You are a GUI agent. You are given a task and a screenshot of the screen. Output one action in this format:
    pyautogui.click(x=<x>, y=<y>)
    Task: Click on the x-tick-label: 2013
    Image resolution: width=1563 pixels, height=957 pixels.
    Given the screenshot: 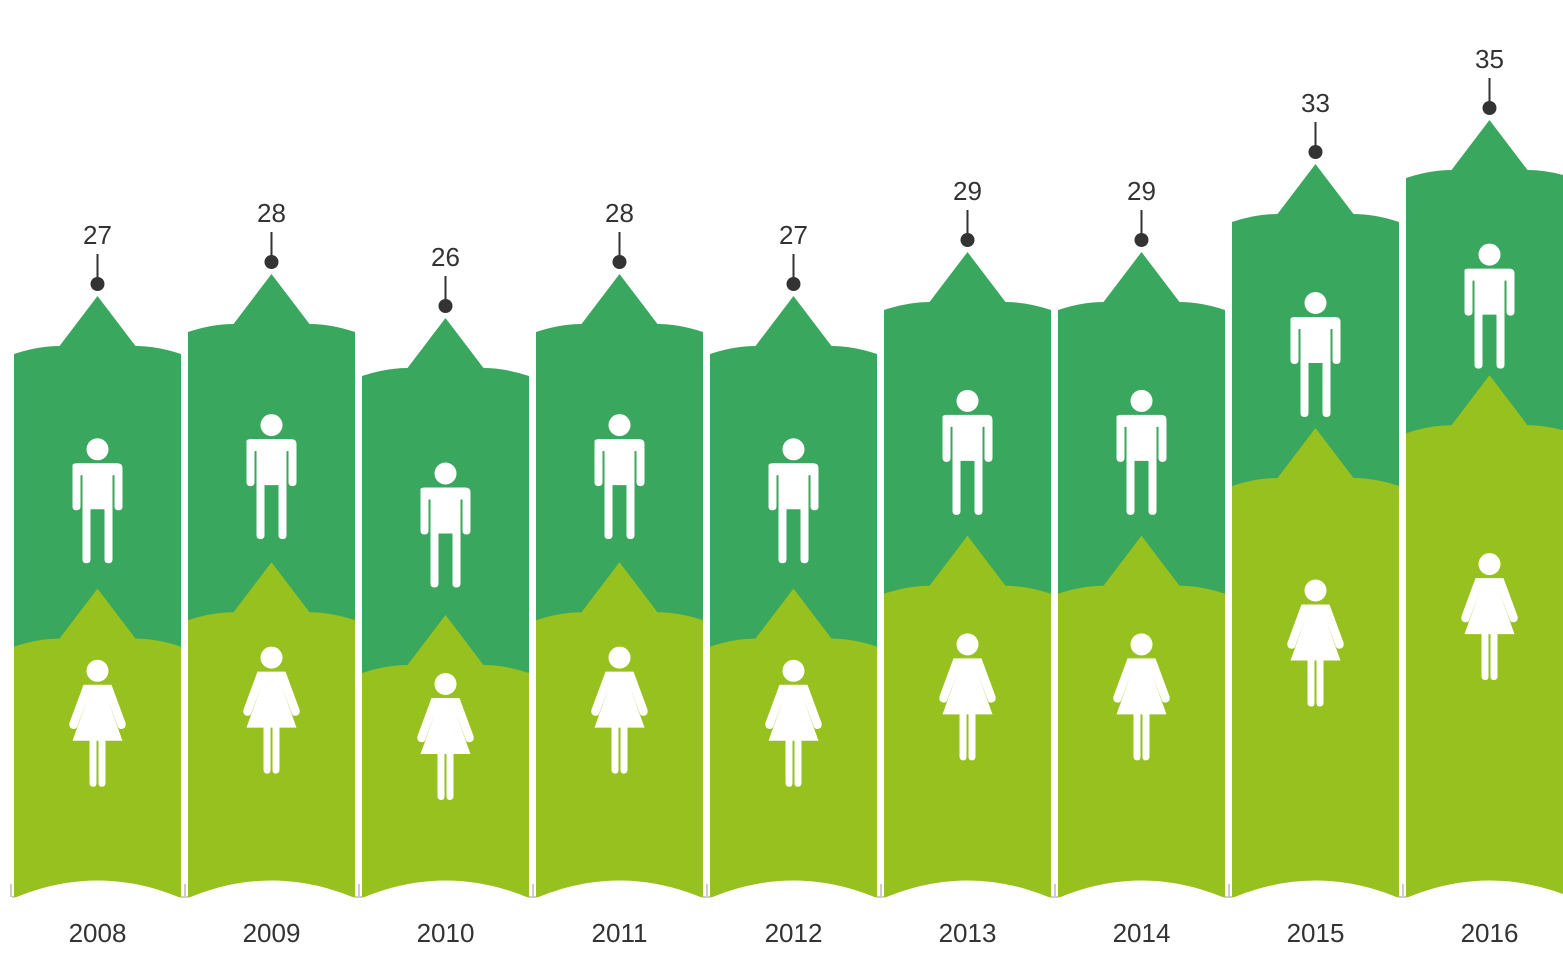 What is the action you would take?
    pyautogui.click(x=968, y=933)
    